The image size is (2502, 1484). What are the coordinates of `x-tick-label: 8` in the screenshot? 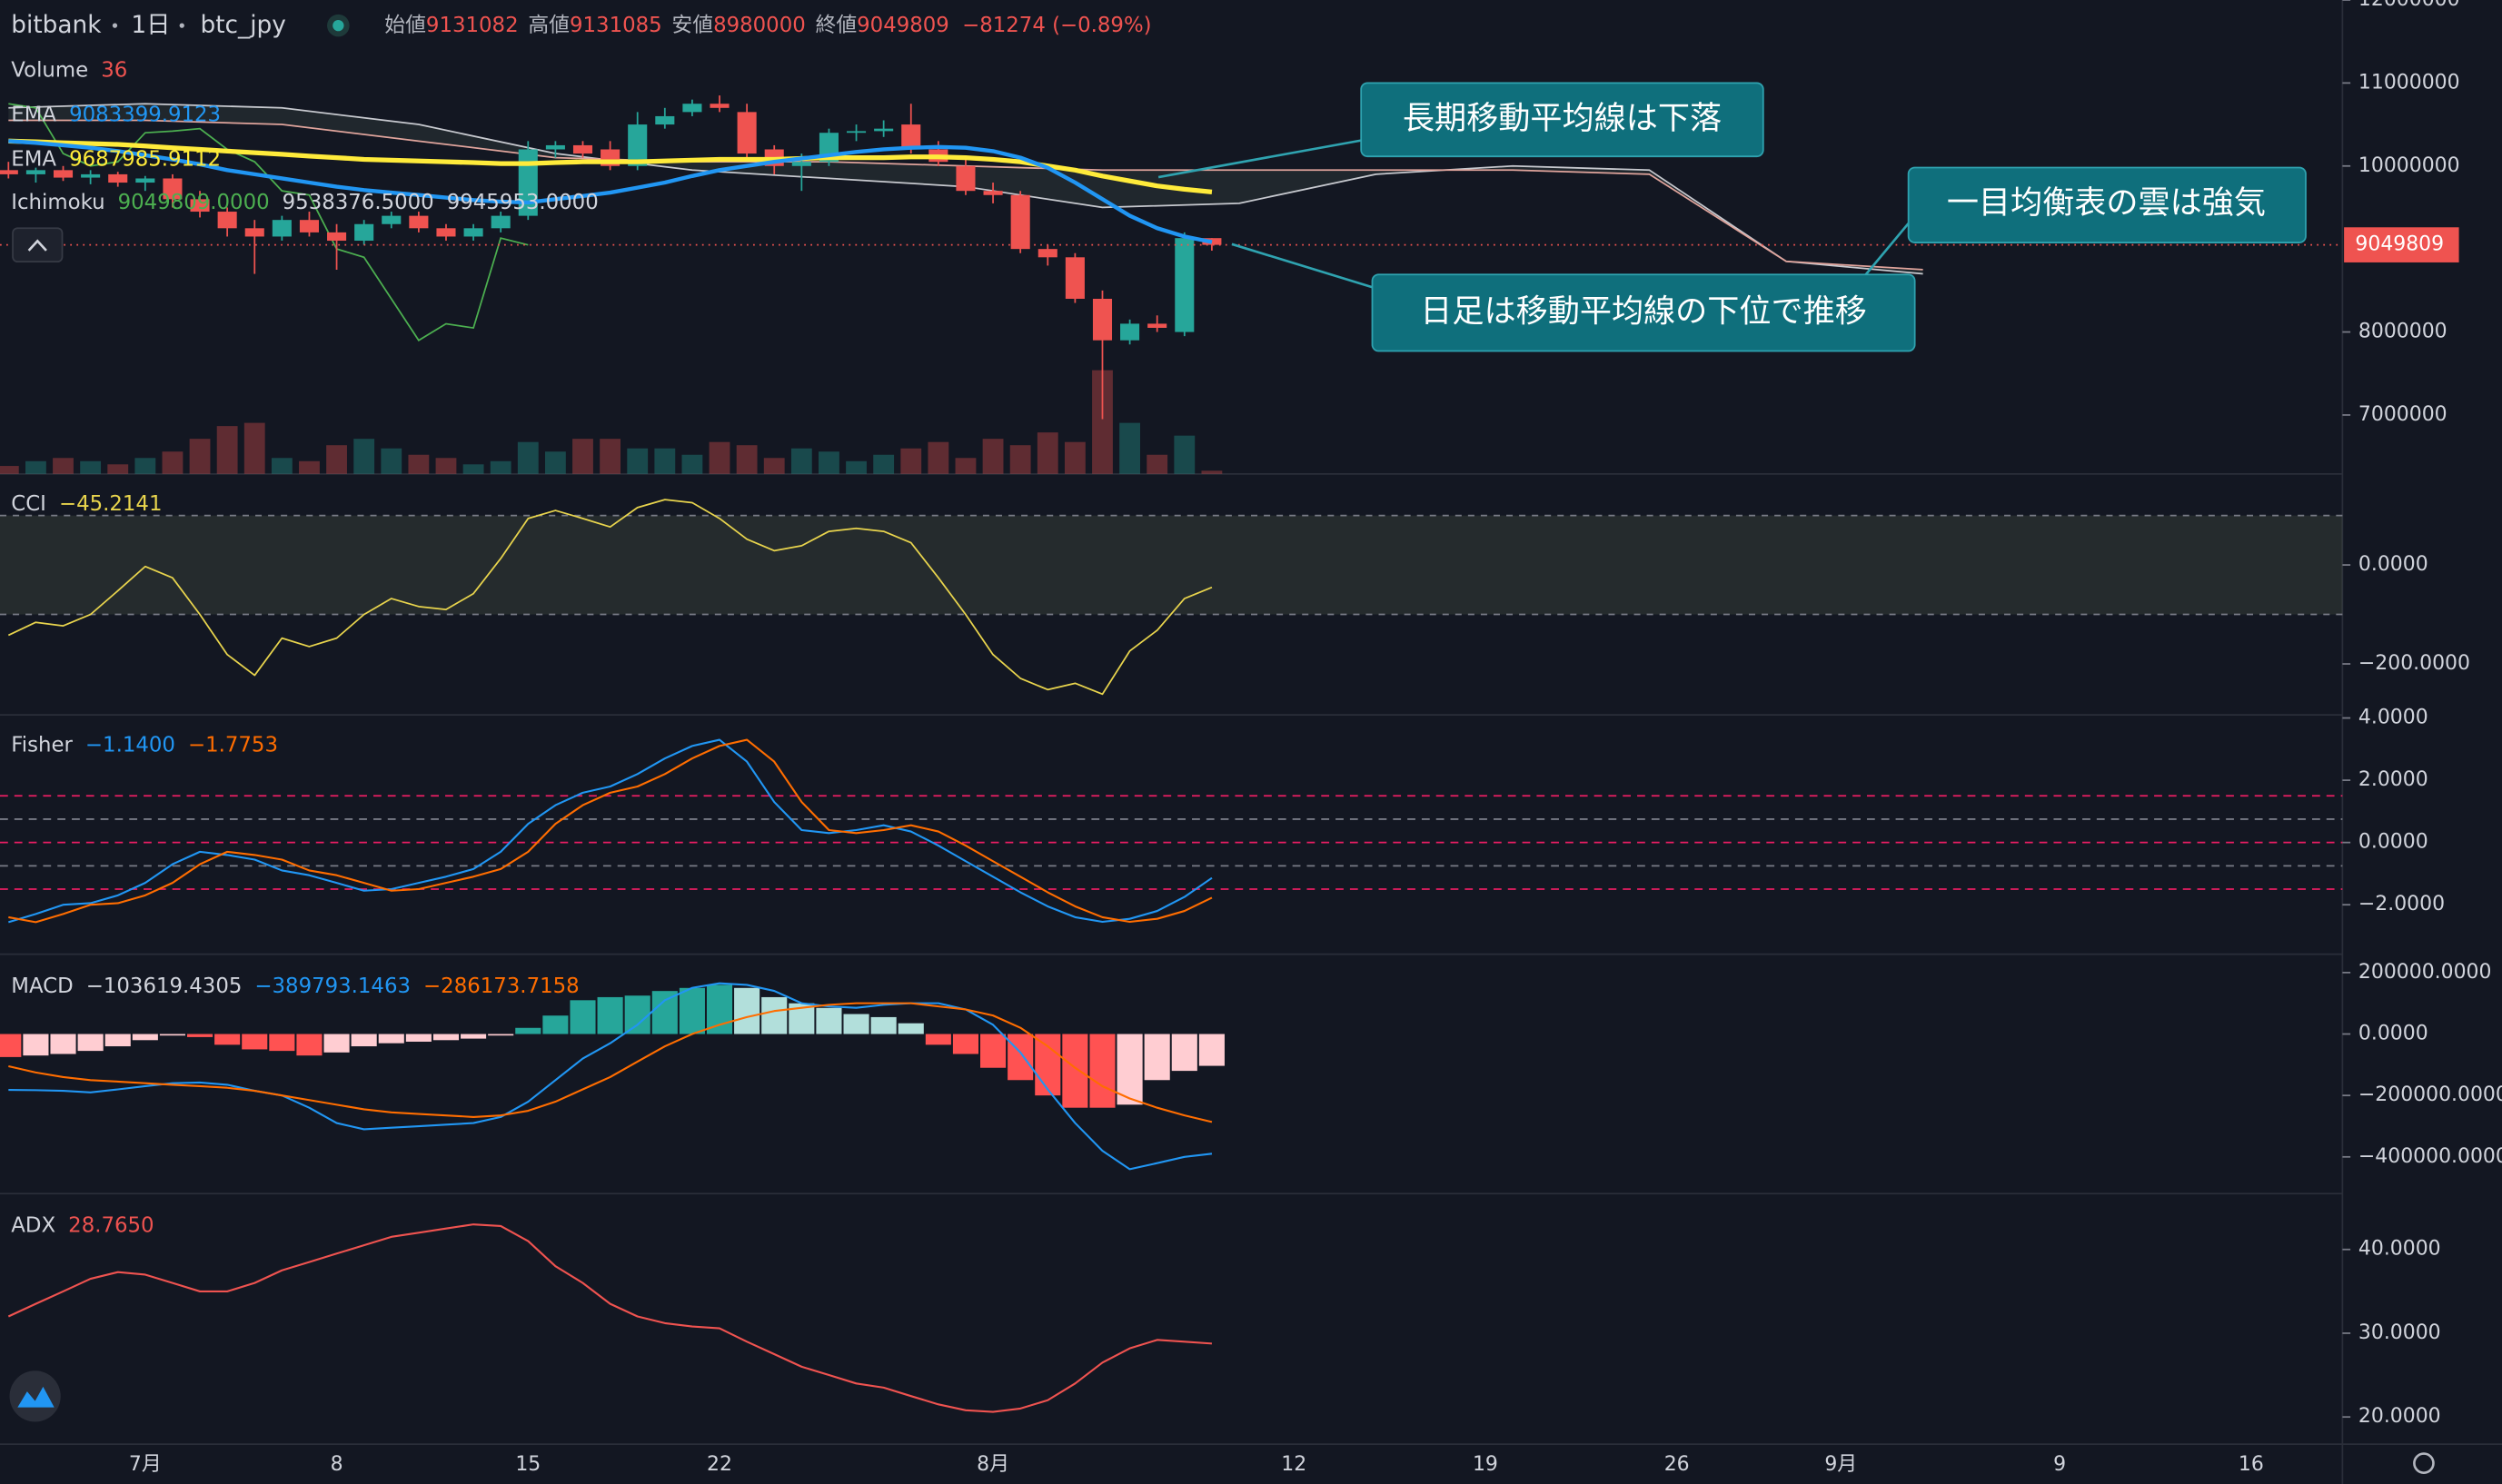 It's located at (337, 1464).